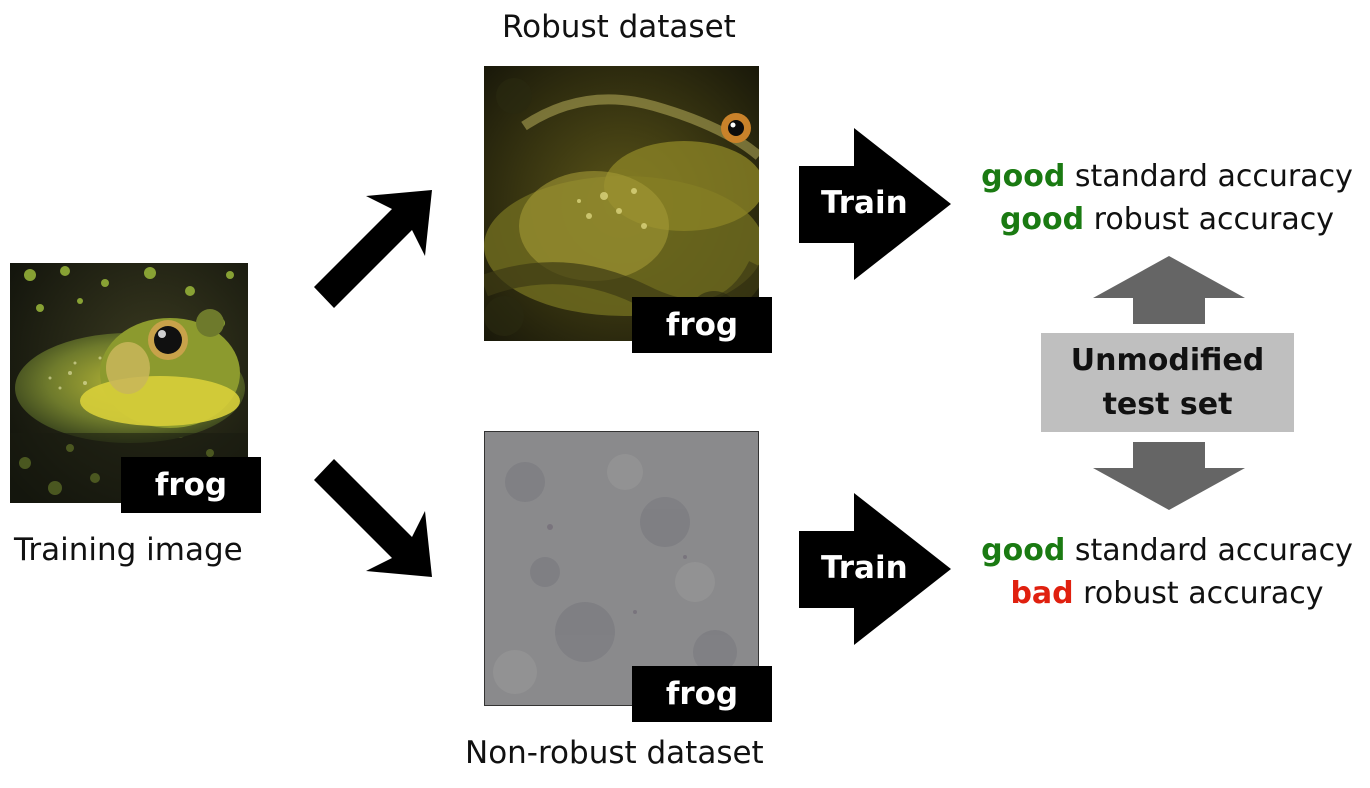 Image resolution: width=1370 pixels, height=788 pixels. I want to click on unmodified-test-set-box: Unmodified test set, so click(1167, 382).